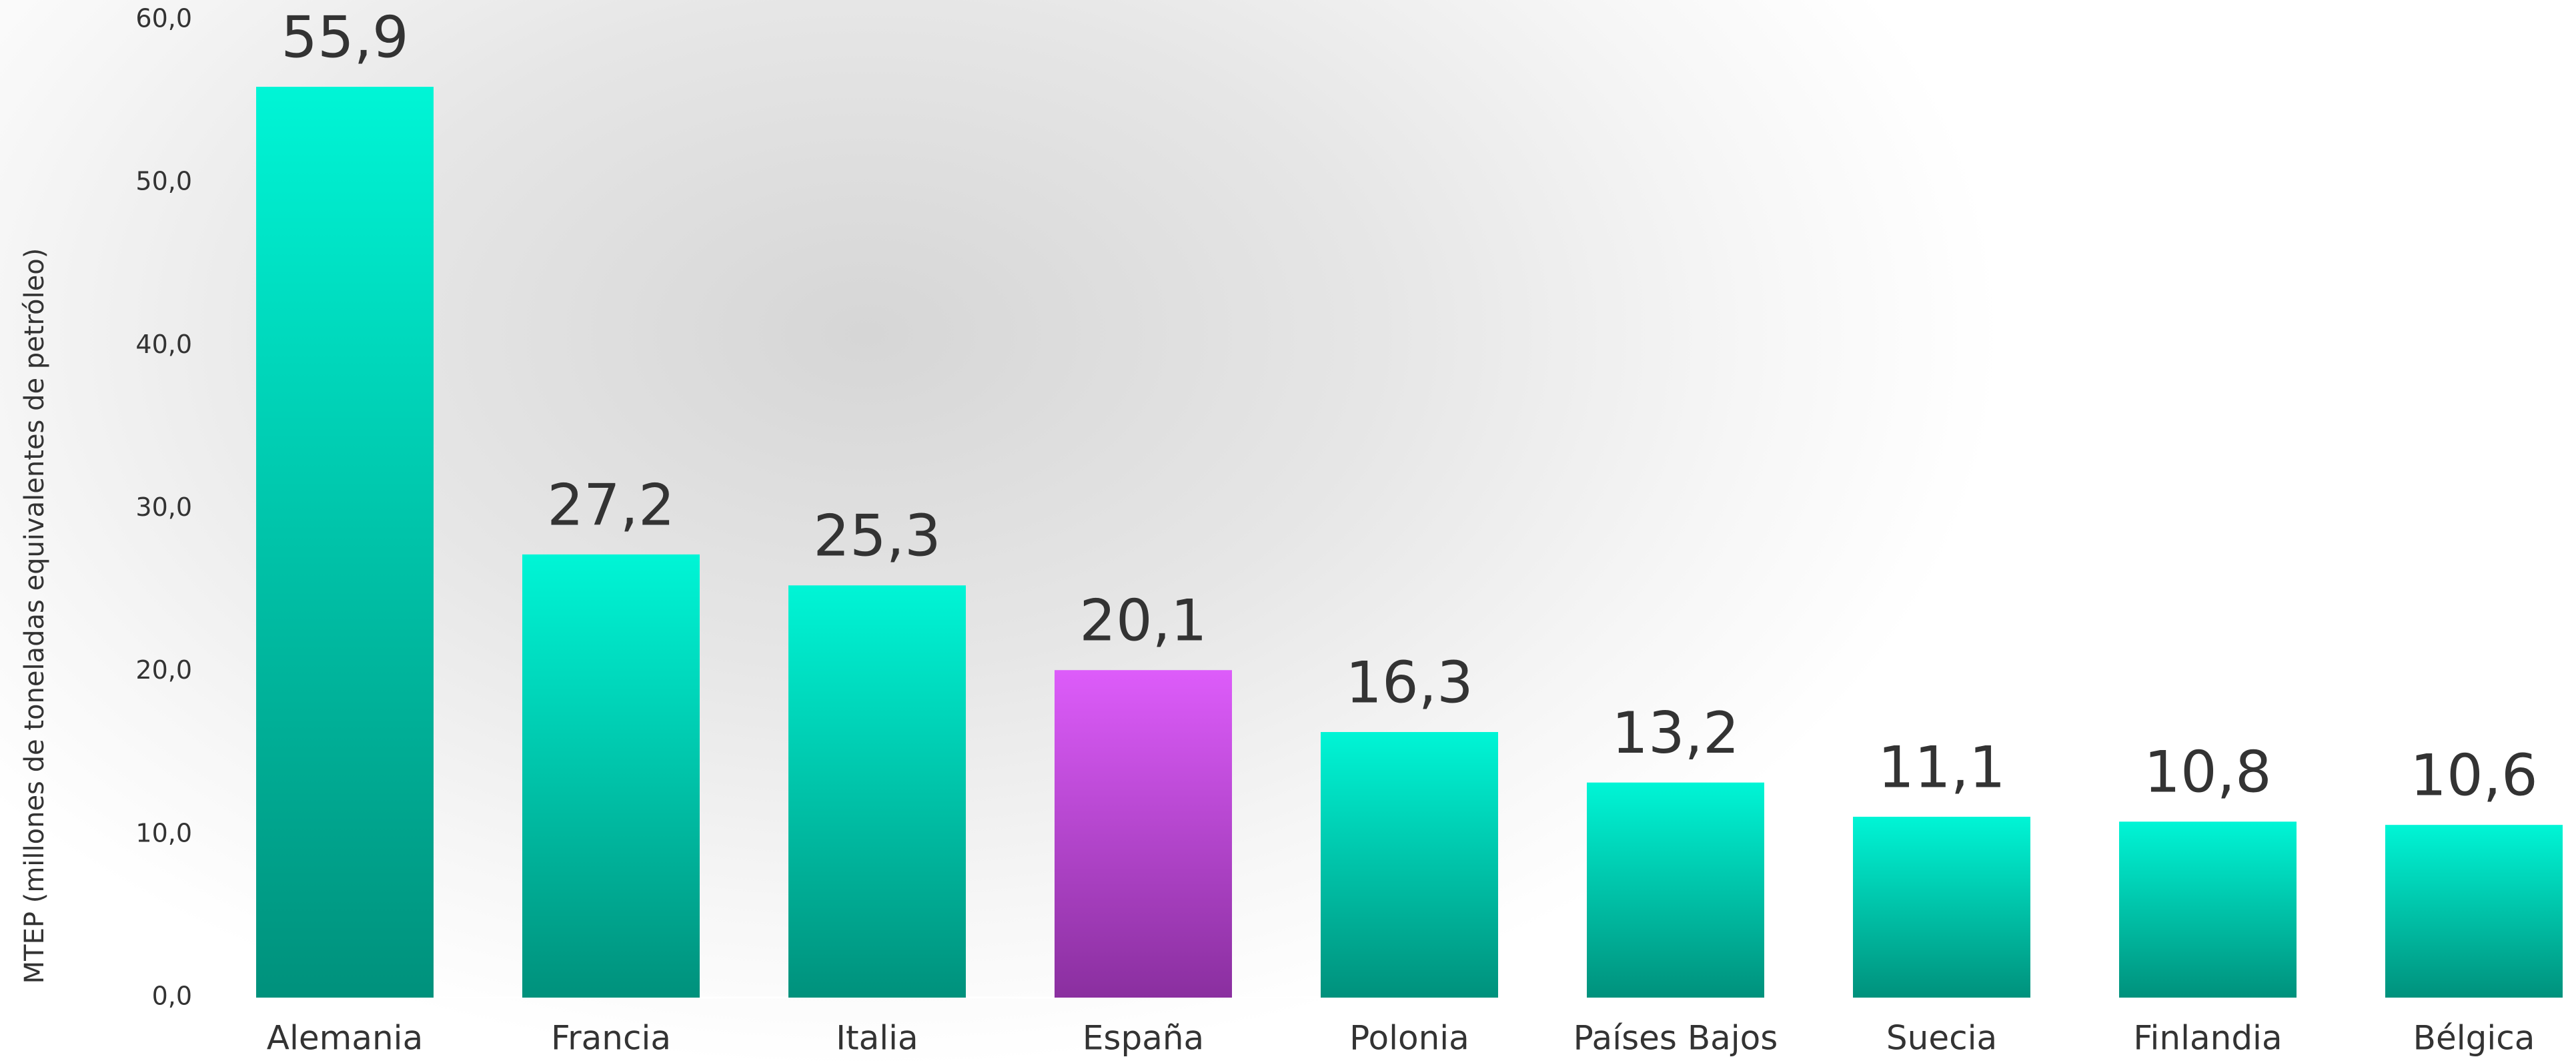 This screenshot has height=1061, width=2576. What do you see at coordinates (163, 344) in the screenshot?
I see `y-tick-label: 40,0` at bounding box center [163, 344].